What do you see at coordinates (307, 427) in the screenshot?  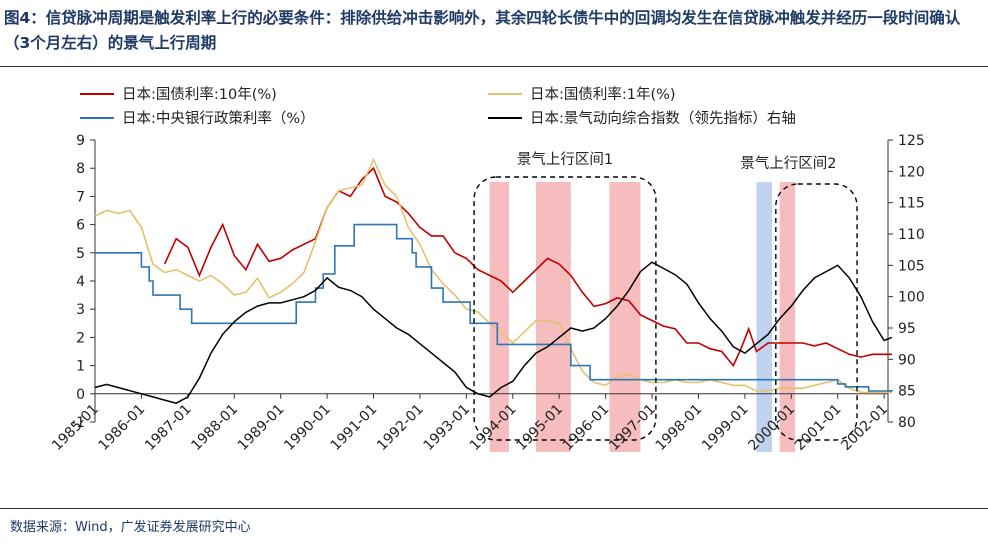 I see `x-tick-label: 1990-01` at bounding box center [307, 427].